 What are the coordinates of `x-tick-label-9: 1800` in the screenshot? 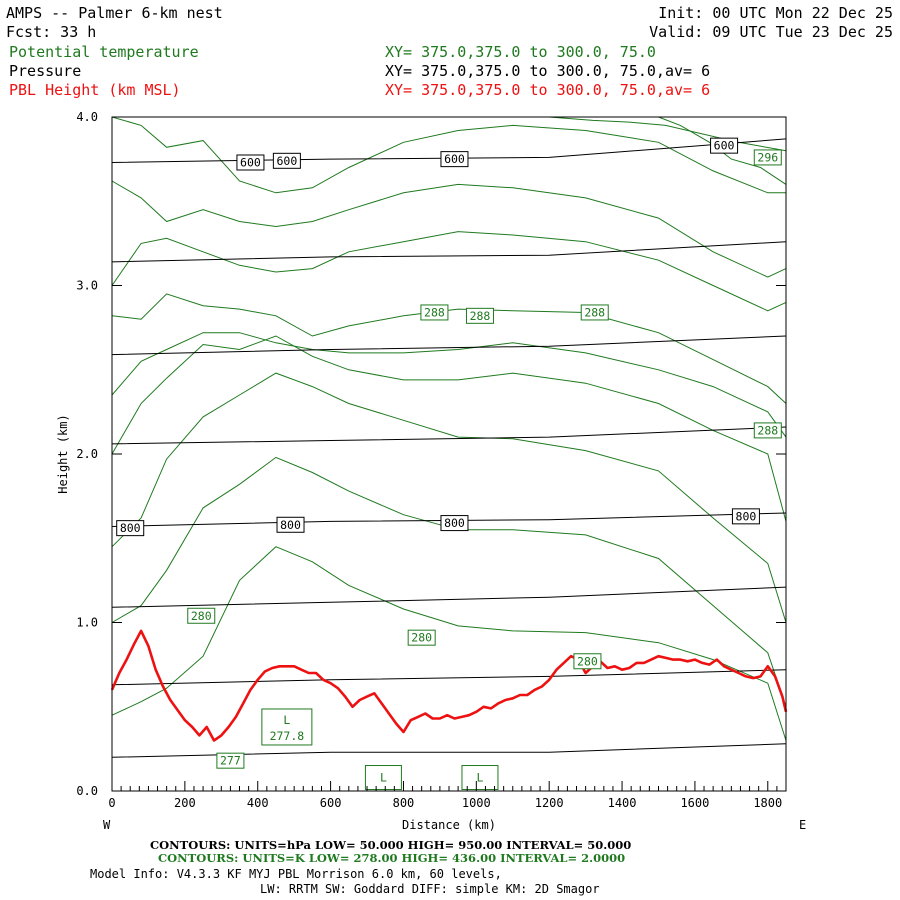 It's located at (767, 803).